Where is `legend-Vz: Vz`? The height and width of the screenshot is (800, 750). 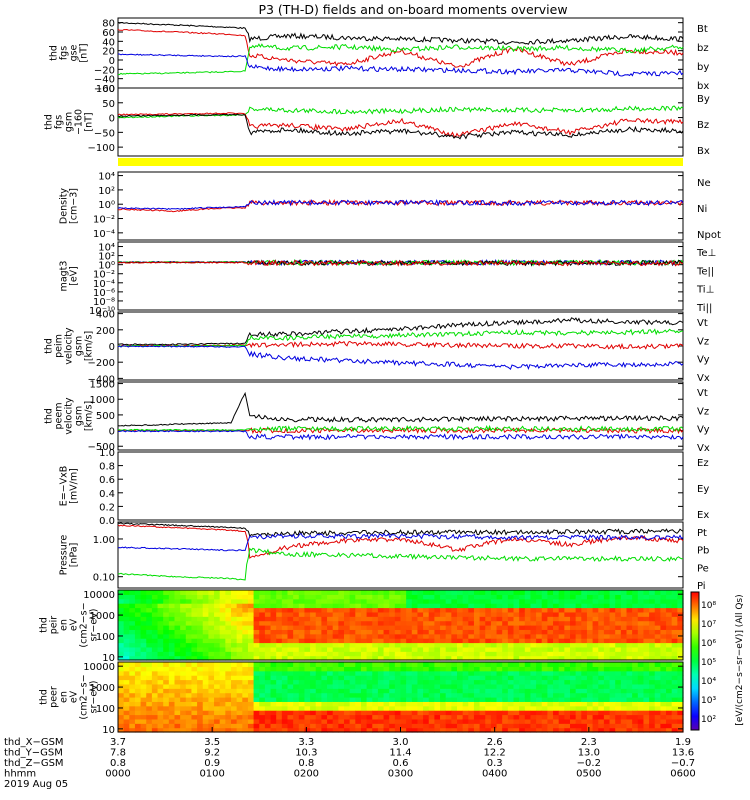
legend-Vz: Vz is located at coordinates (703, 341).